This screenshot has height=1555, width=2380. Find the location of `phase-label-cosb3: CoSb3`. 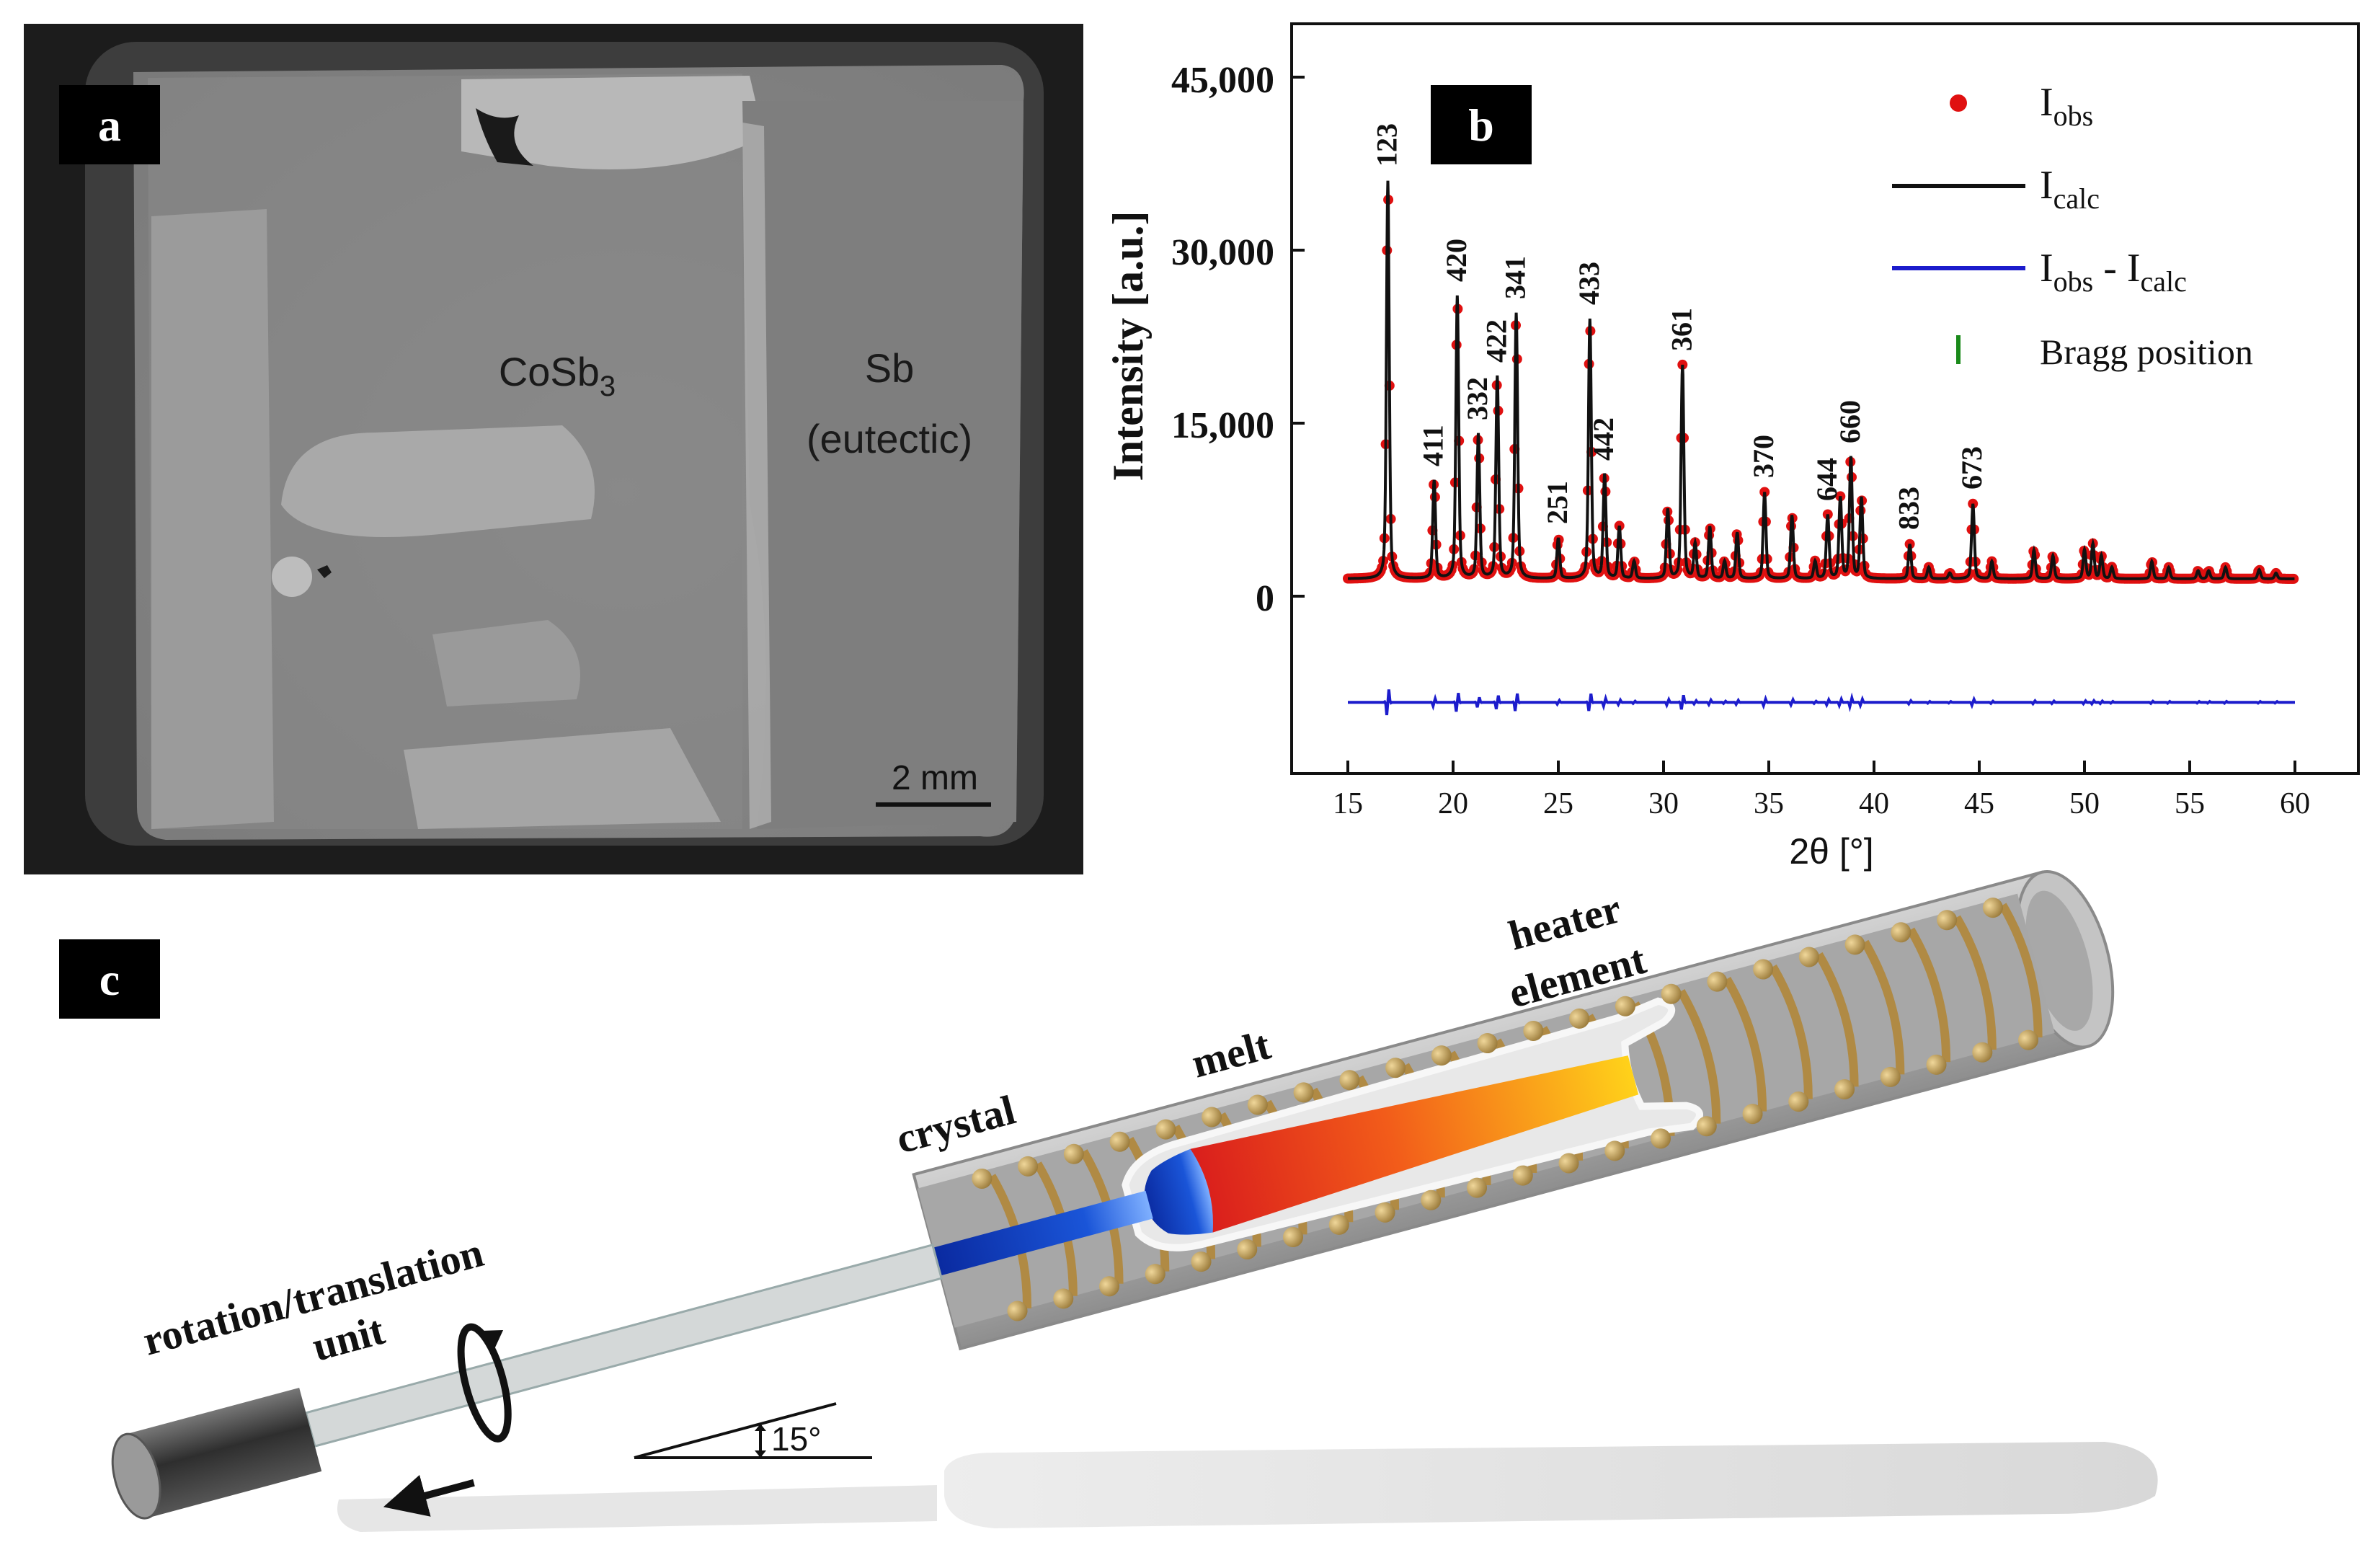

phase-label-cosb3: CoSb3 is located at coordinates (557, 375).